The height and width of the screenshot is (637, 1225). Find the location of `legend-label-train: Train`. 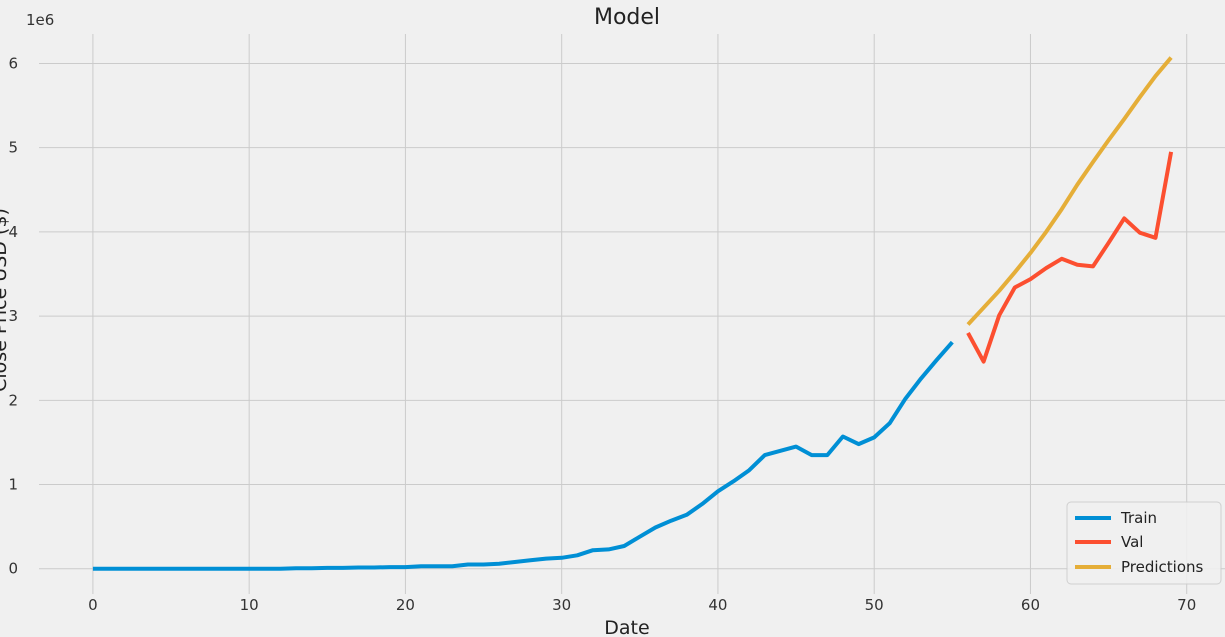

legend-label-train: Train is located at coordinates (1138, 518).